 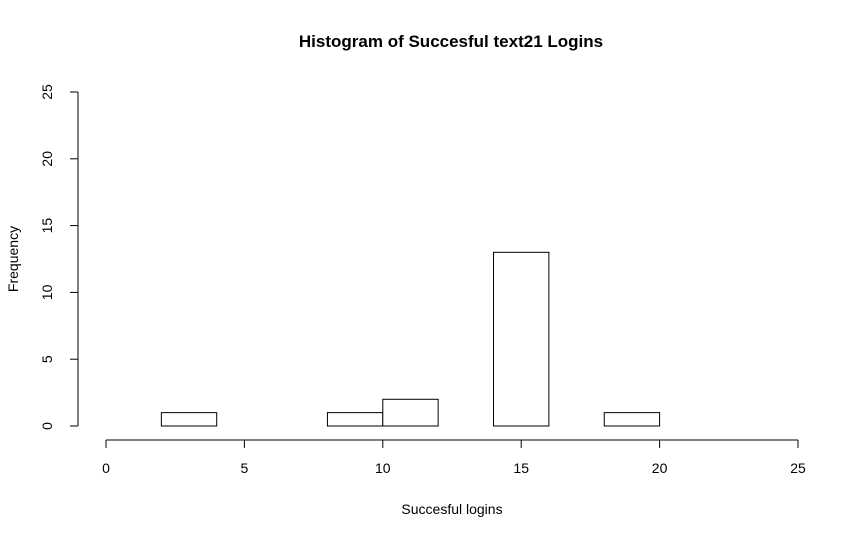 What do you see at coordinates (47, 292) in the screenshot?
I see `y-tick-label: 10` at bounding box center [47, 292].